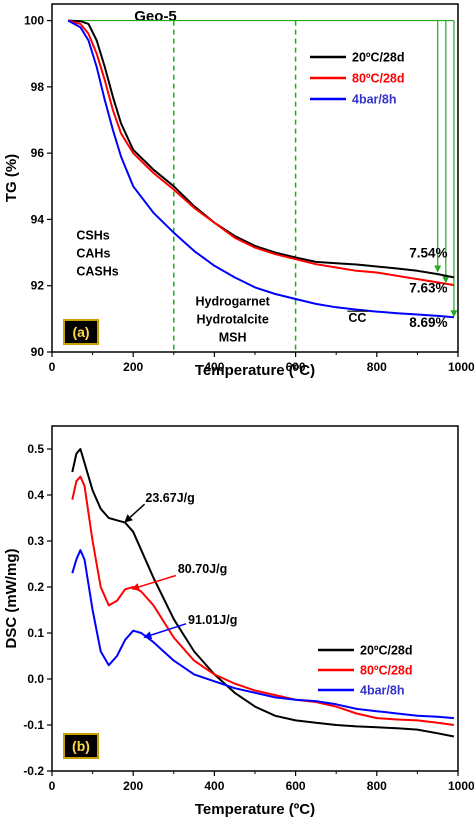  I want to click on y-tick-label: 100, so click(34, 21).